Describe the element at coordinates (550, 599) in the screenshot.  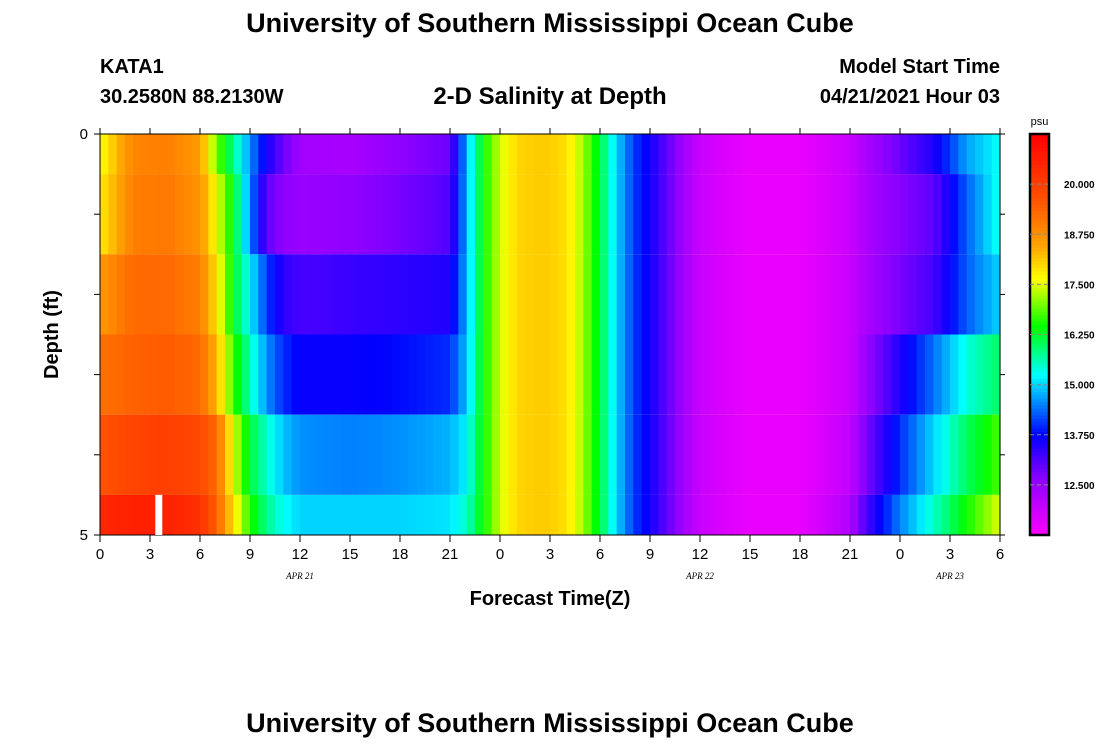
I see `x-axis-label: Forecast Time(Z)` at that location.